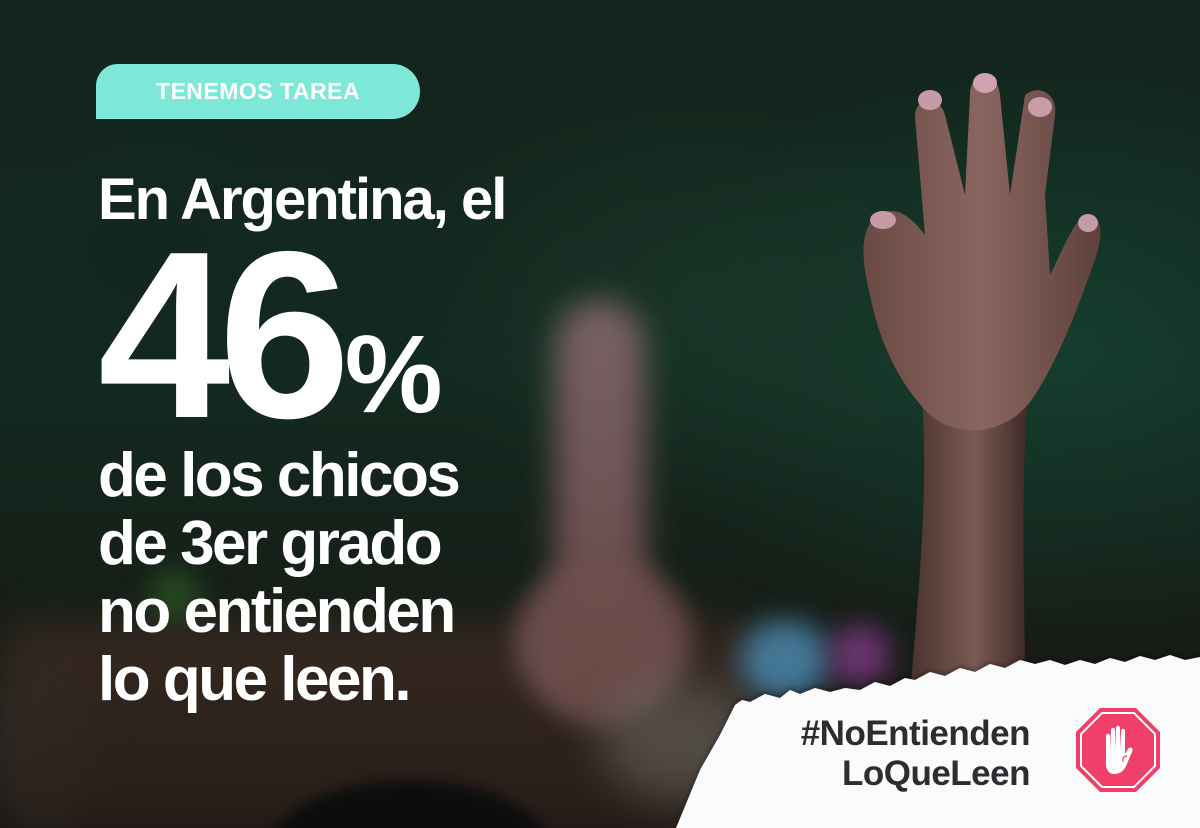 The image size is (1200, 828). Describe the element at coordinates (393, 374) in the screenshot. I see `statistic-percent-sign: %` at that location.